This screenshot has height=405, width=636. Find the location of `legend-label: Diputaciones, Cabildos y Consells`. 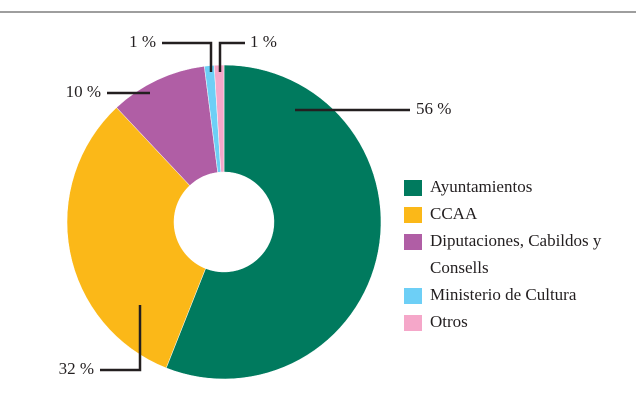

legend-label: Diputaciones, Cabildos y Consells is located at coordinates (518, 254).